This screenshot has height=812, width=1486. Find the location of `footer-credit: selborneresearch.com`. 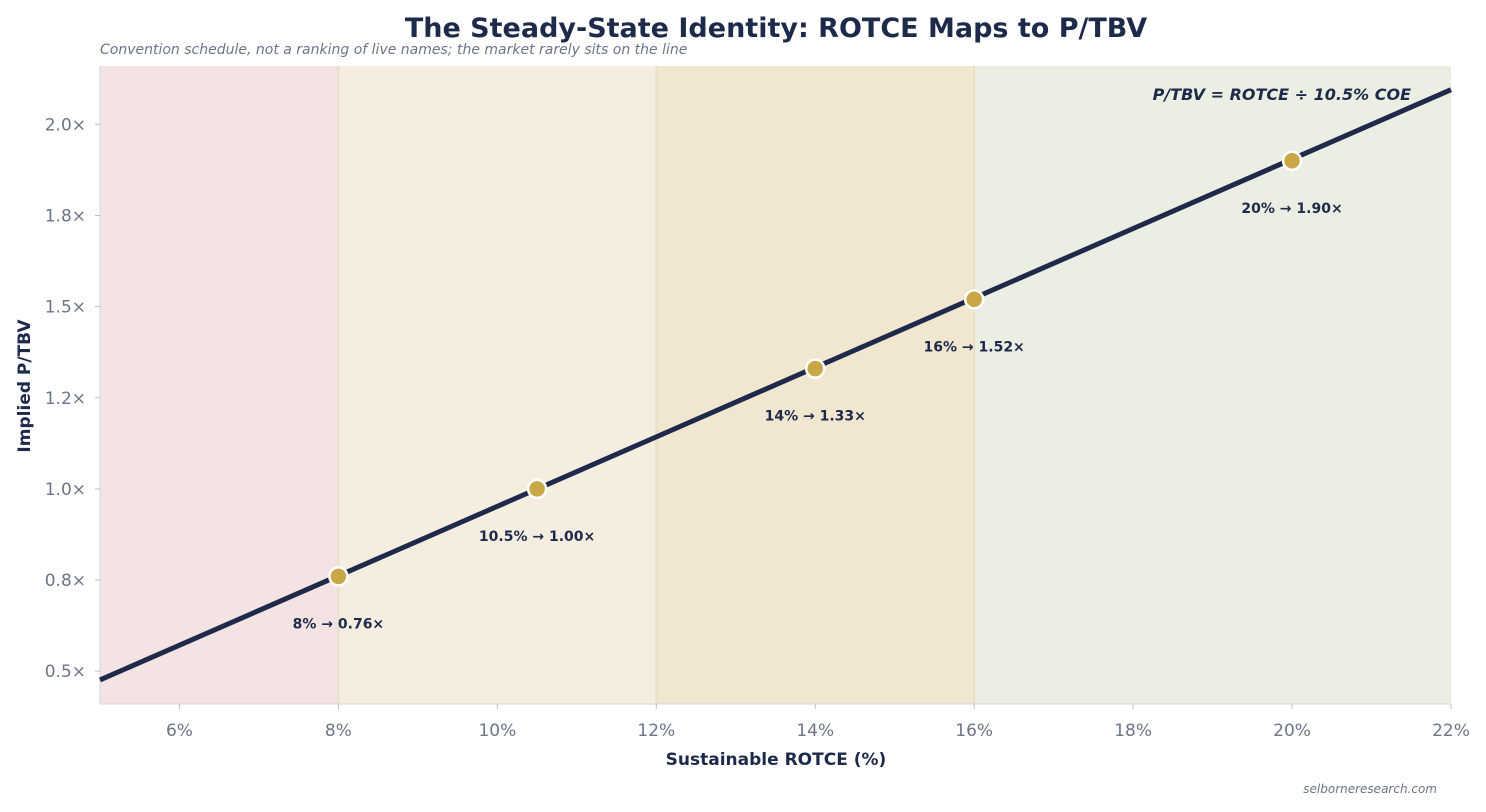

footer-credit: selborneresearch.com is located at coordinates (1370, 789).